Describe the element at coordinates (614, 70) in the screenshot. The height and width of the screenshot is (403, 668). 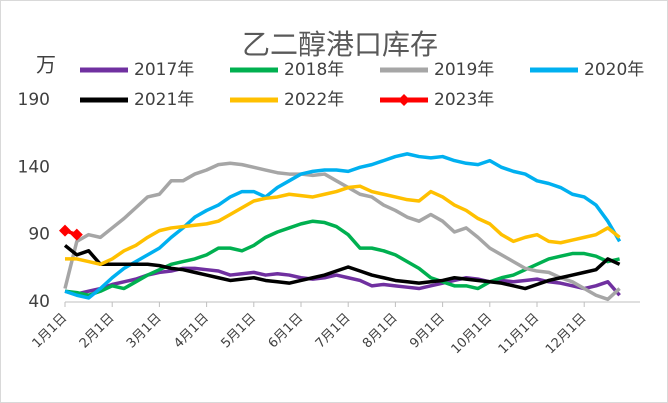
I see `legend-label: 2020年` at that location.